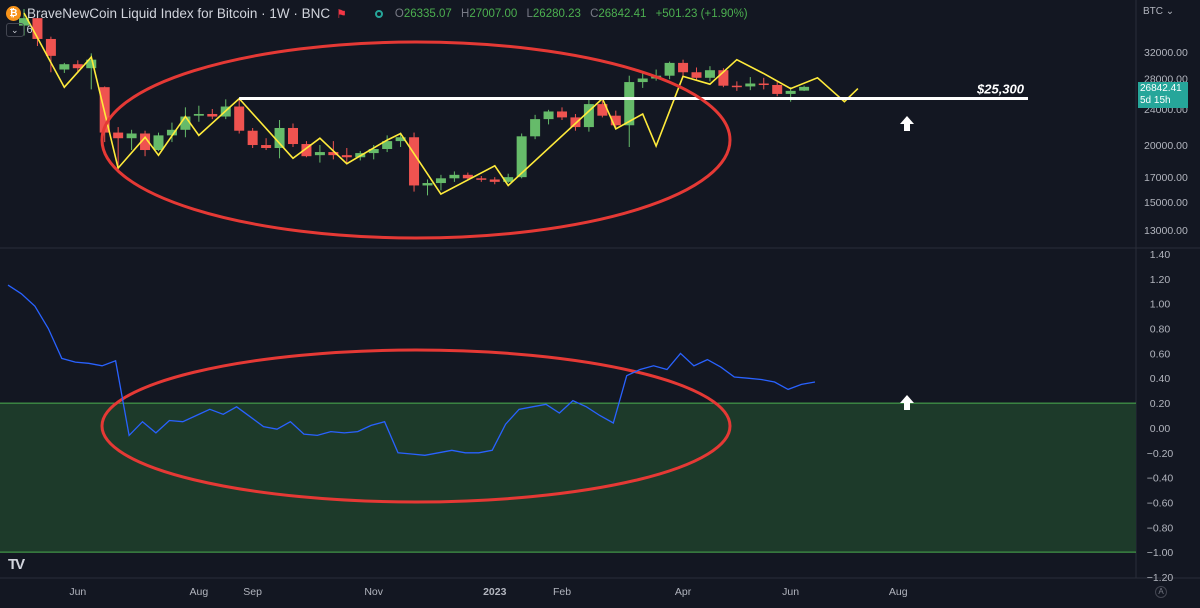  Describe the element at coordinates (1160, 379) in the screenshot. I see `oscillator-tick-label: 0.40` at that location.